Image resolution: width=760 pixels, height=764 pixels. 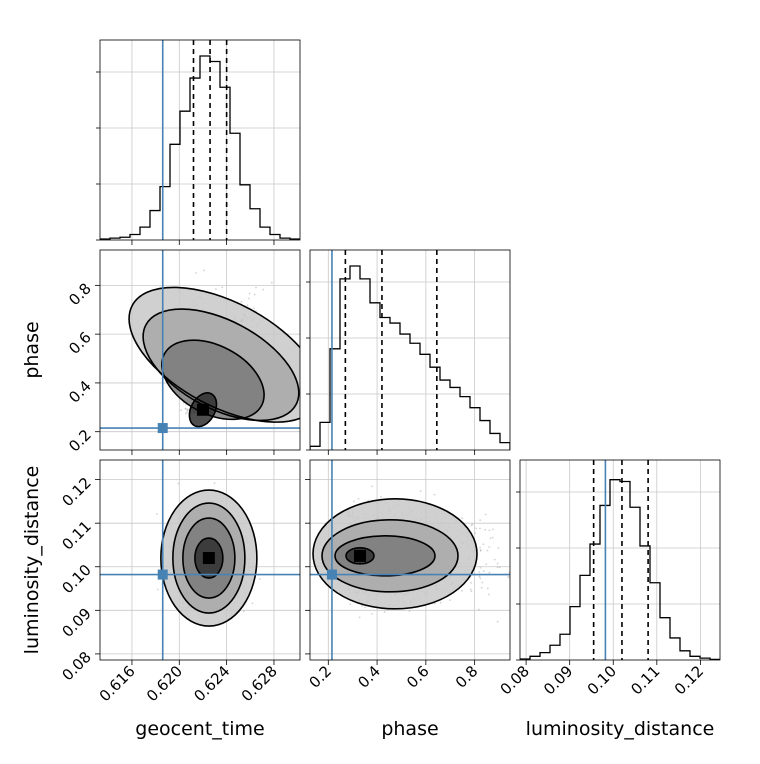 I want to click on histogram-phase, so click(x=410, y=357).